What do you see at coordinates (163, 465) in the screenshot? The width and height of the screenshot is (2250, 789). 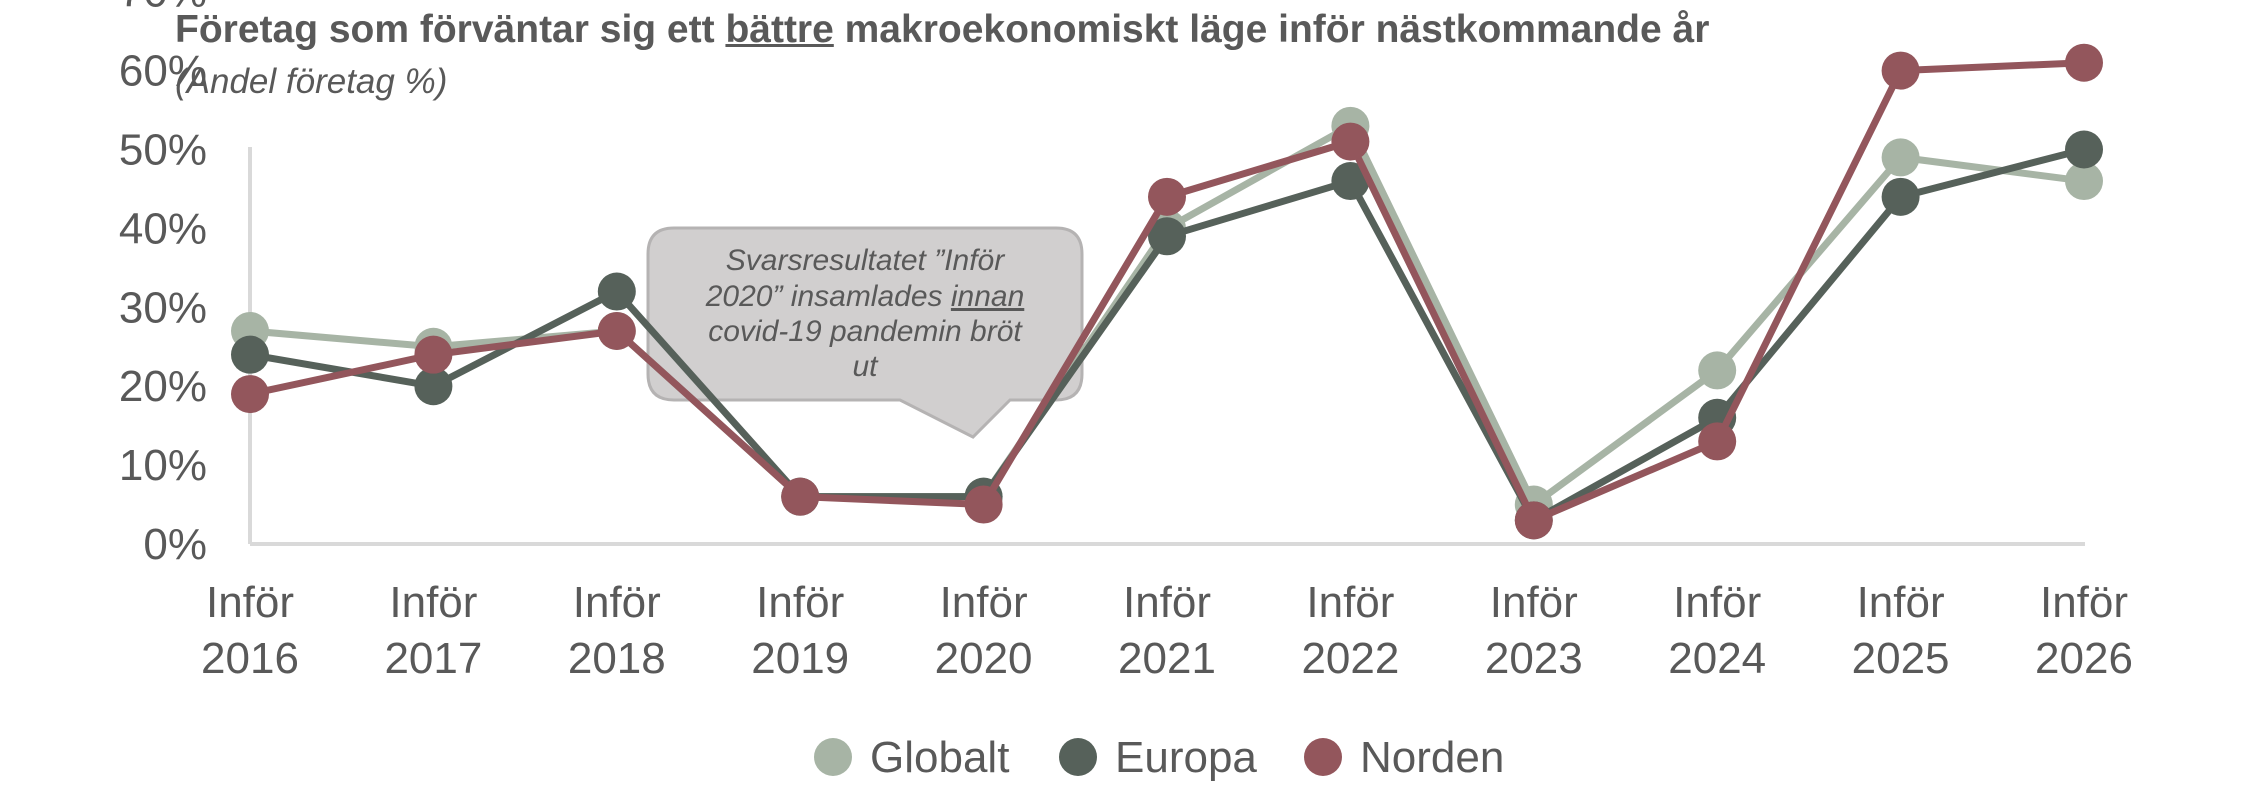 I see `y-tick-label: 10%` at bounding box center [163, 465].